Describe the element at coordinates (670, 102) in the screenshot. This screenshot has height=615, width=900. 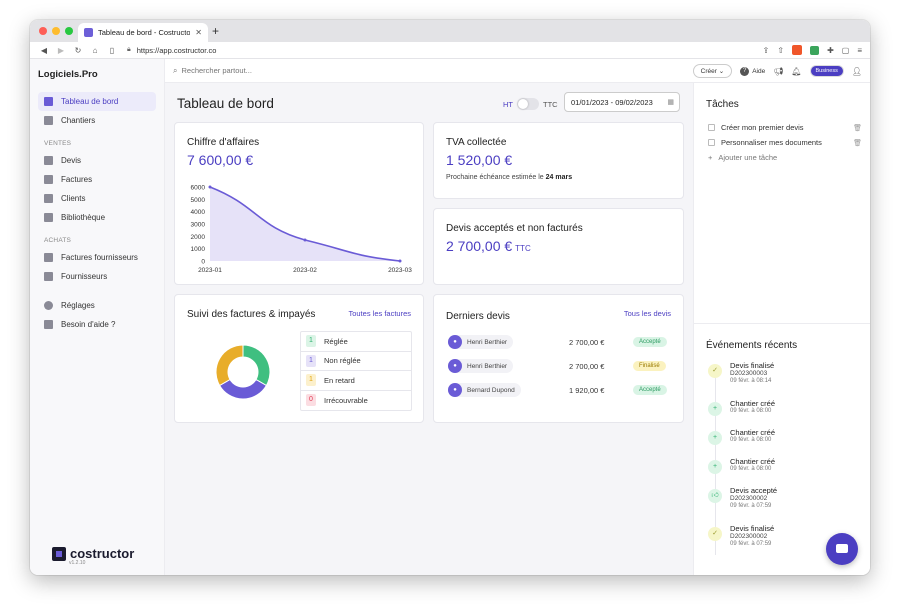
I see `calendar-icon: ▦` at that location.